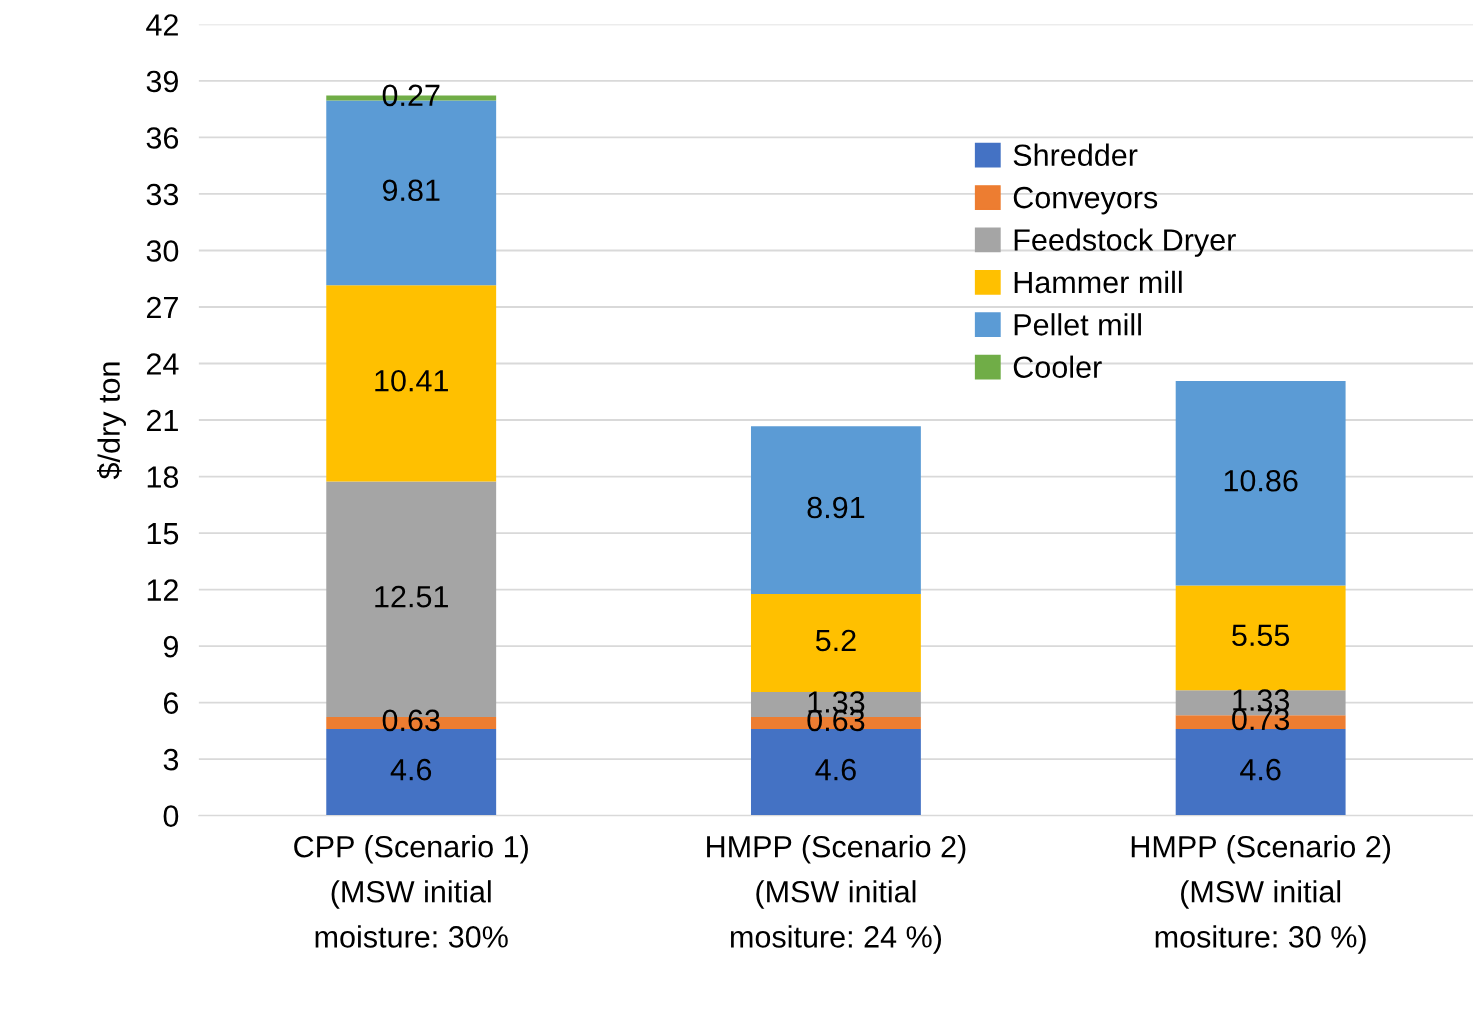  What do you see at coordinates (1125, 242) in the screenshot?
I see `legend-label: Feedstock Dryer` at bounding box center [1125, 242].